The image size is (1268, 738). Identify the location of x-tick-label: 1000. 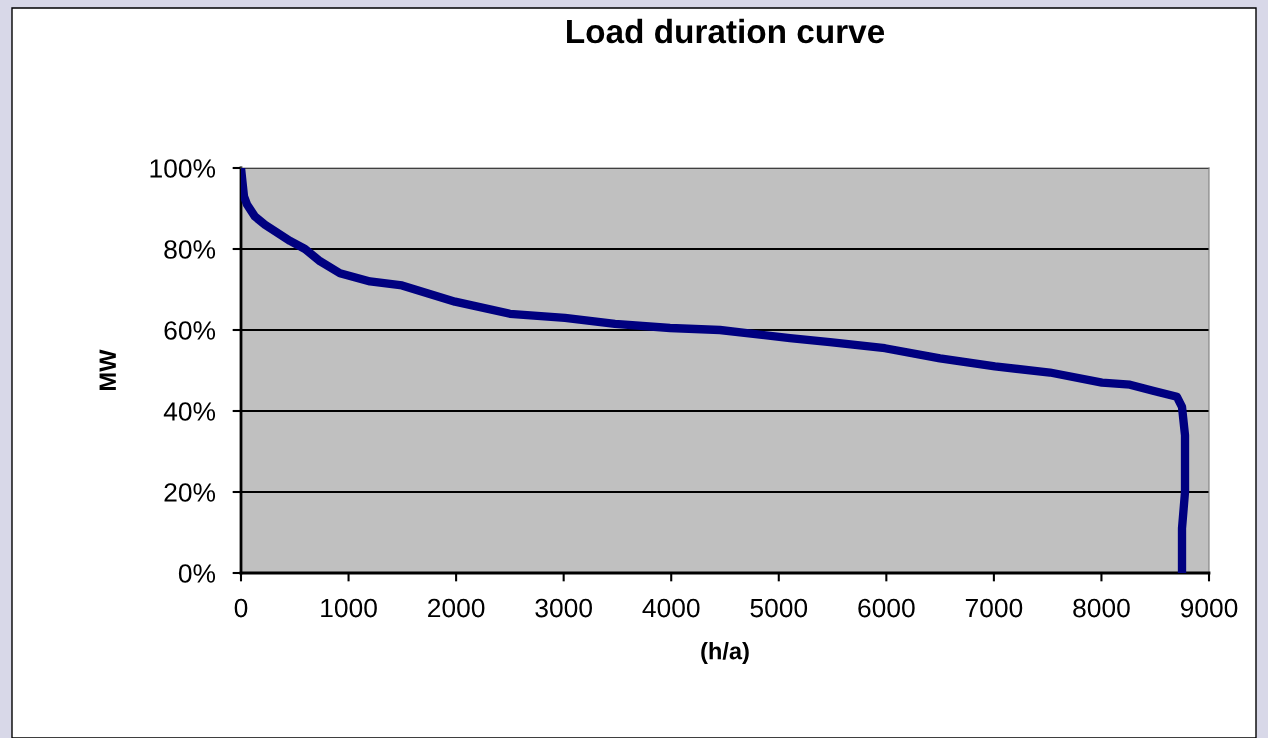
(349, 608).